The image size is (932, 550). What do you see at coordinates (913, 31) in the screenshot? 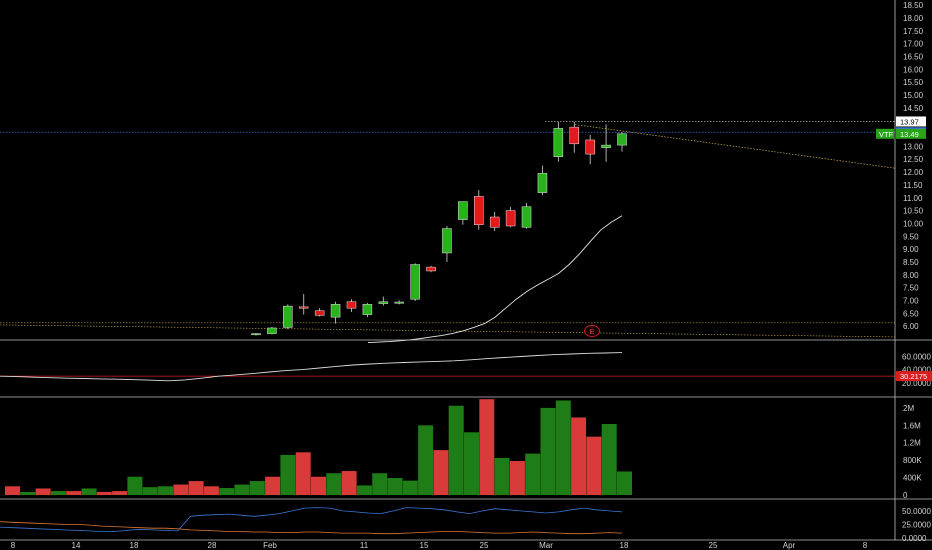
I see `price-tick-label: 17.50` at bounding box center [913, 31].